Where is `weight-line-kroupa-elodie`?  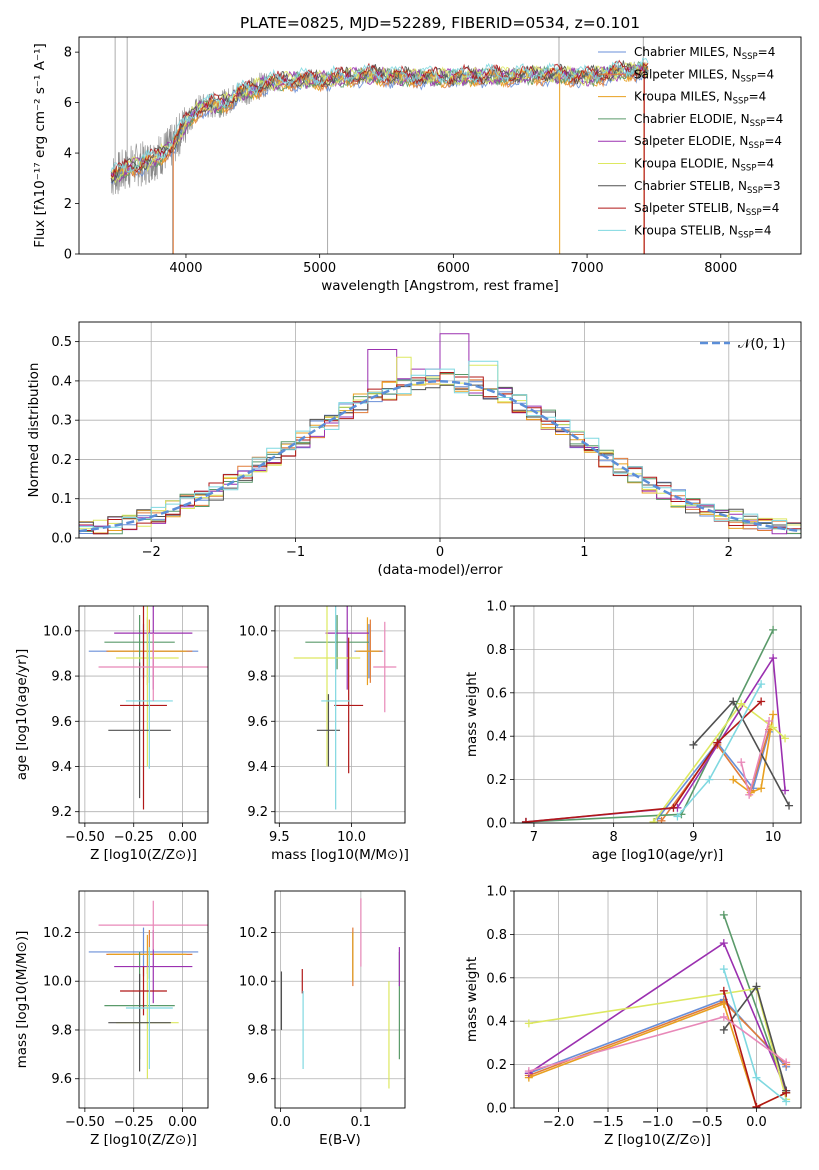 weight-line-kroupa-elodie is located at coordinates (719, 762).